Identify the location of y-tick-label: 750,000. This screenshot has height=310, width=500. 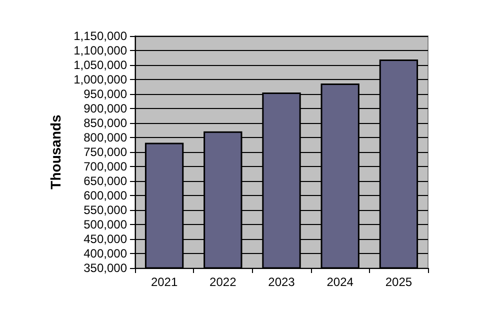
(106, 152).